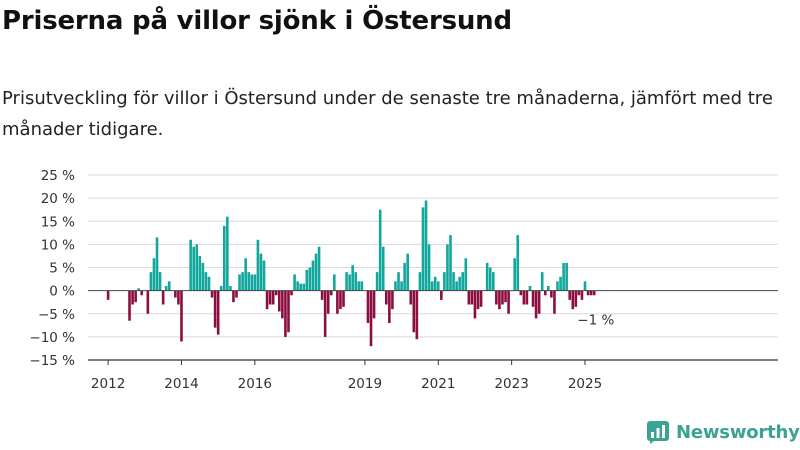 Image resolution: width=800 pixels, height=450 pixels. Describe the element at coordinates (52, 338) in the screenshot. I see `y-tick-label: −10 %` at that location.